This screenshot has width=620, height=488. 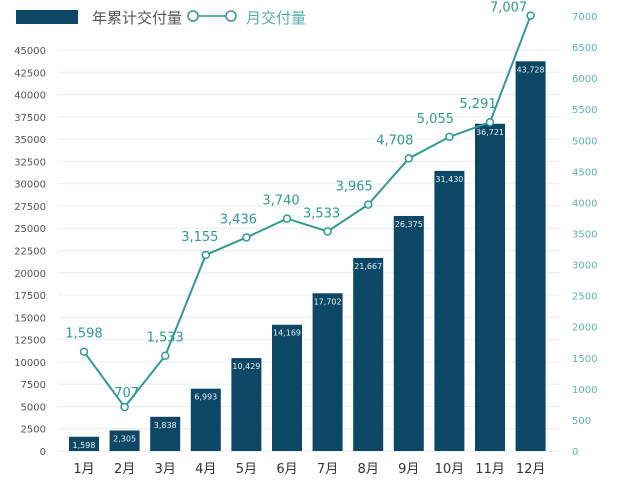 I want to click on bar-data-label: 43,728, so click(x=531, y=69).